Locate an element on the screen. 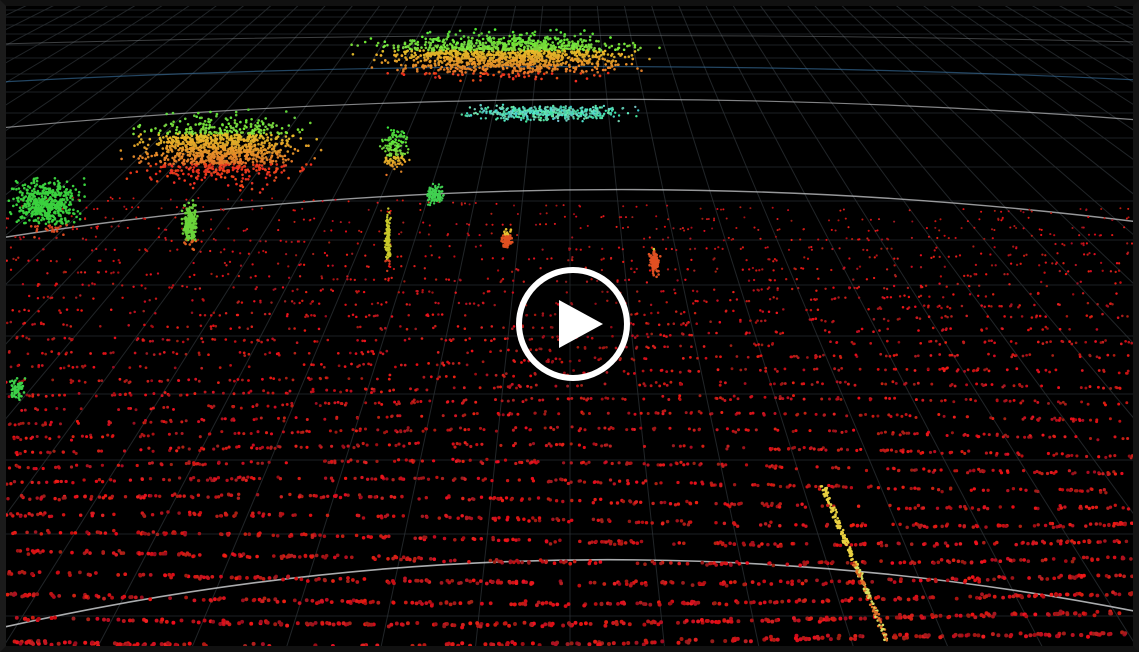 This screenshot has height=652, width=1139. play-button is located at coordinates (573, 324).